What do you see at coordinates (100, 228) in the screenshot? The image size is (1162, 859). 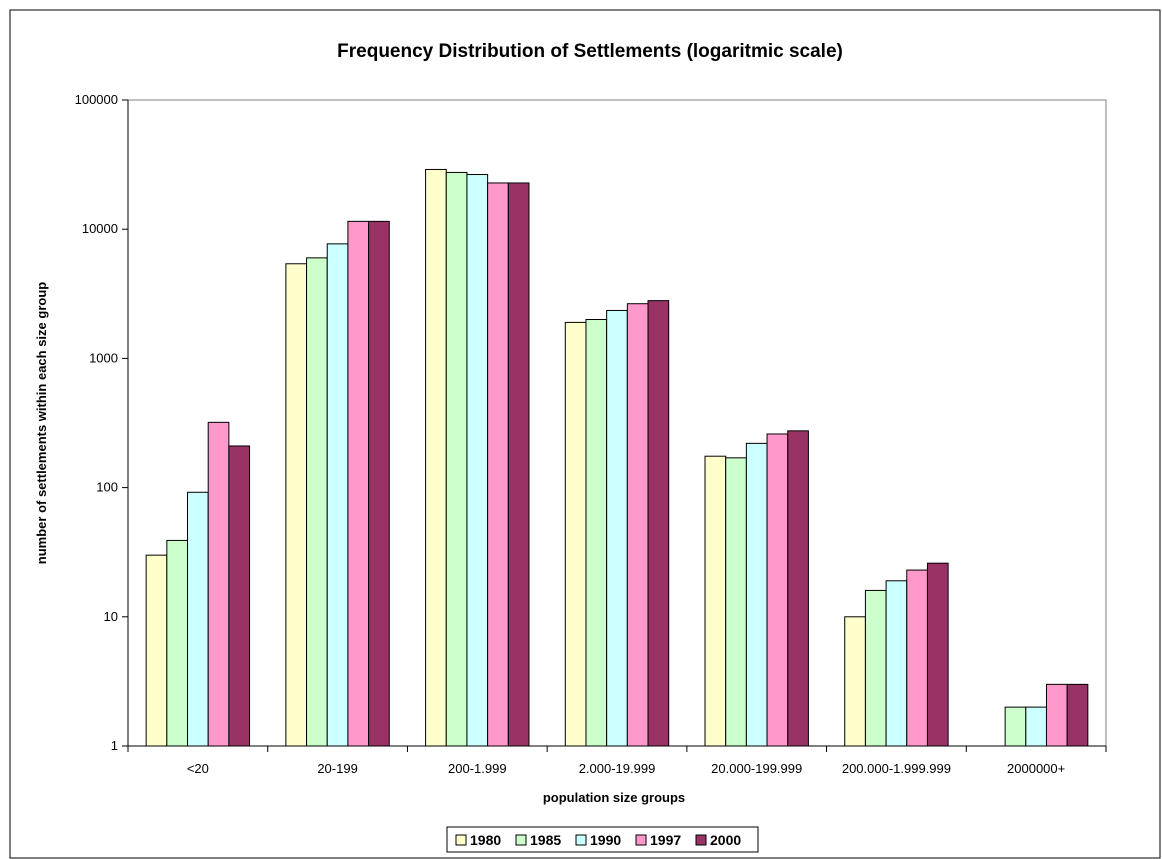 I see `y-tick-label: 10000` at bounding box center [100, 228].